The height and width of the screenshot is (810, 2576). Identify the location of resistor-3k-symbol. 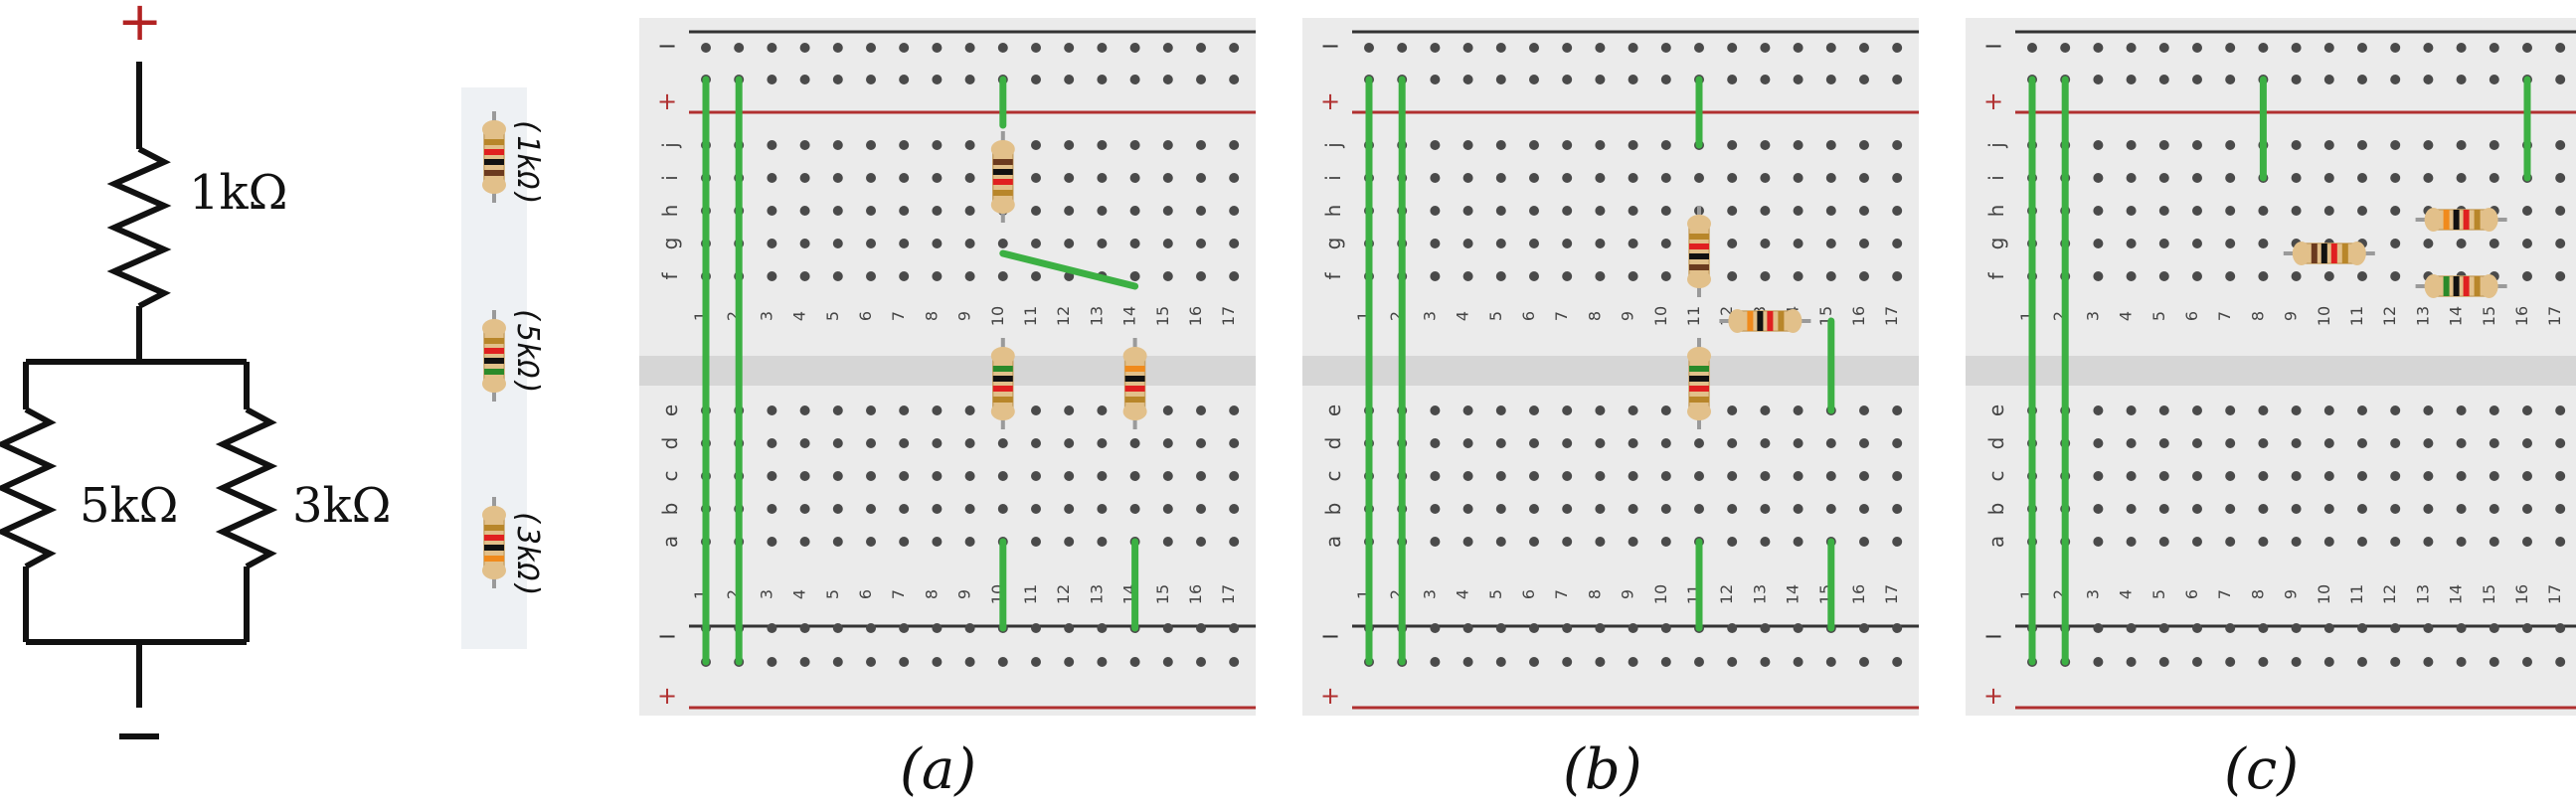
(246, 488).